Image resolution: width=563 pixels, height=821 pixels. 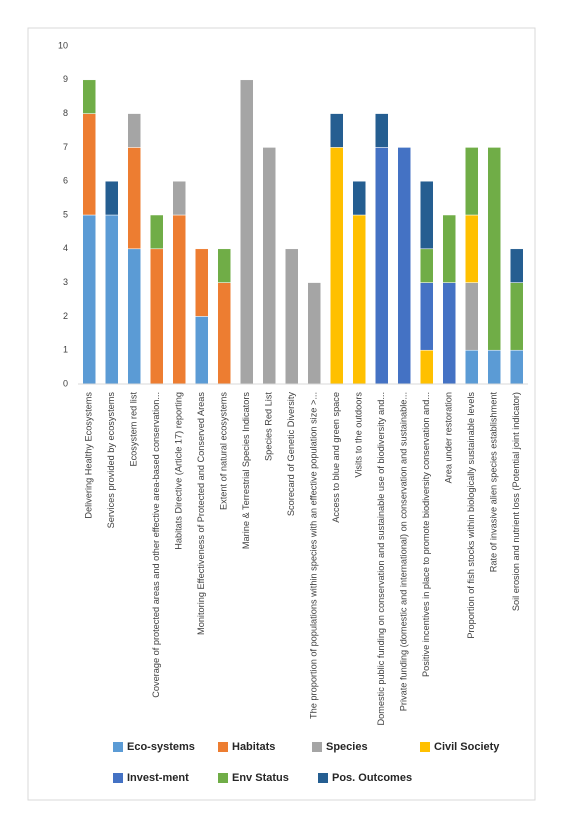 What do you see at coordinates (65, 79) in the screenshot?
I see `y-tick-label: 9` at bounding box center [65, 79].